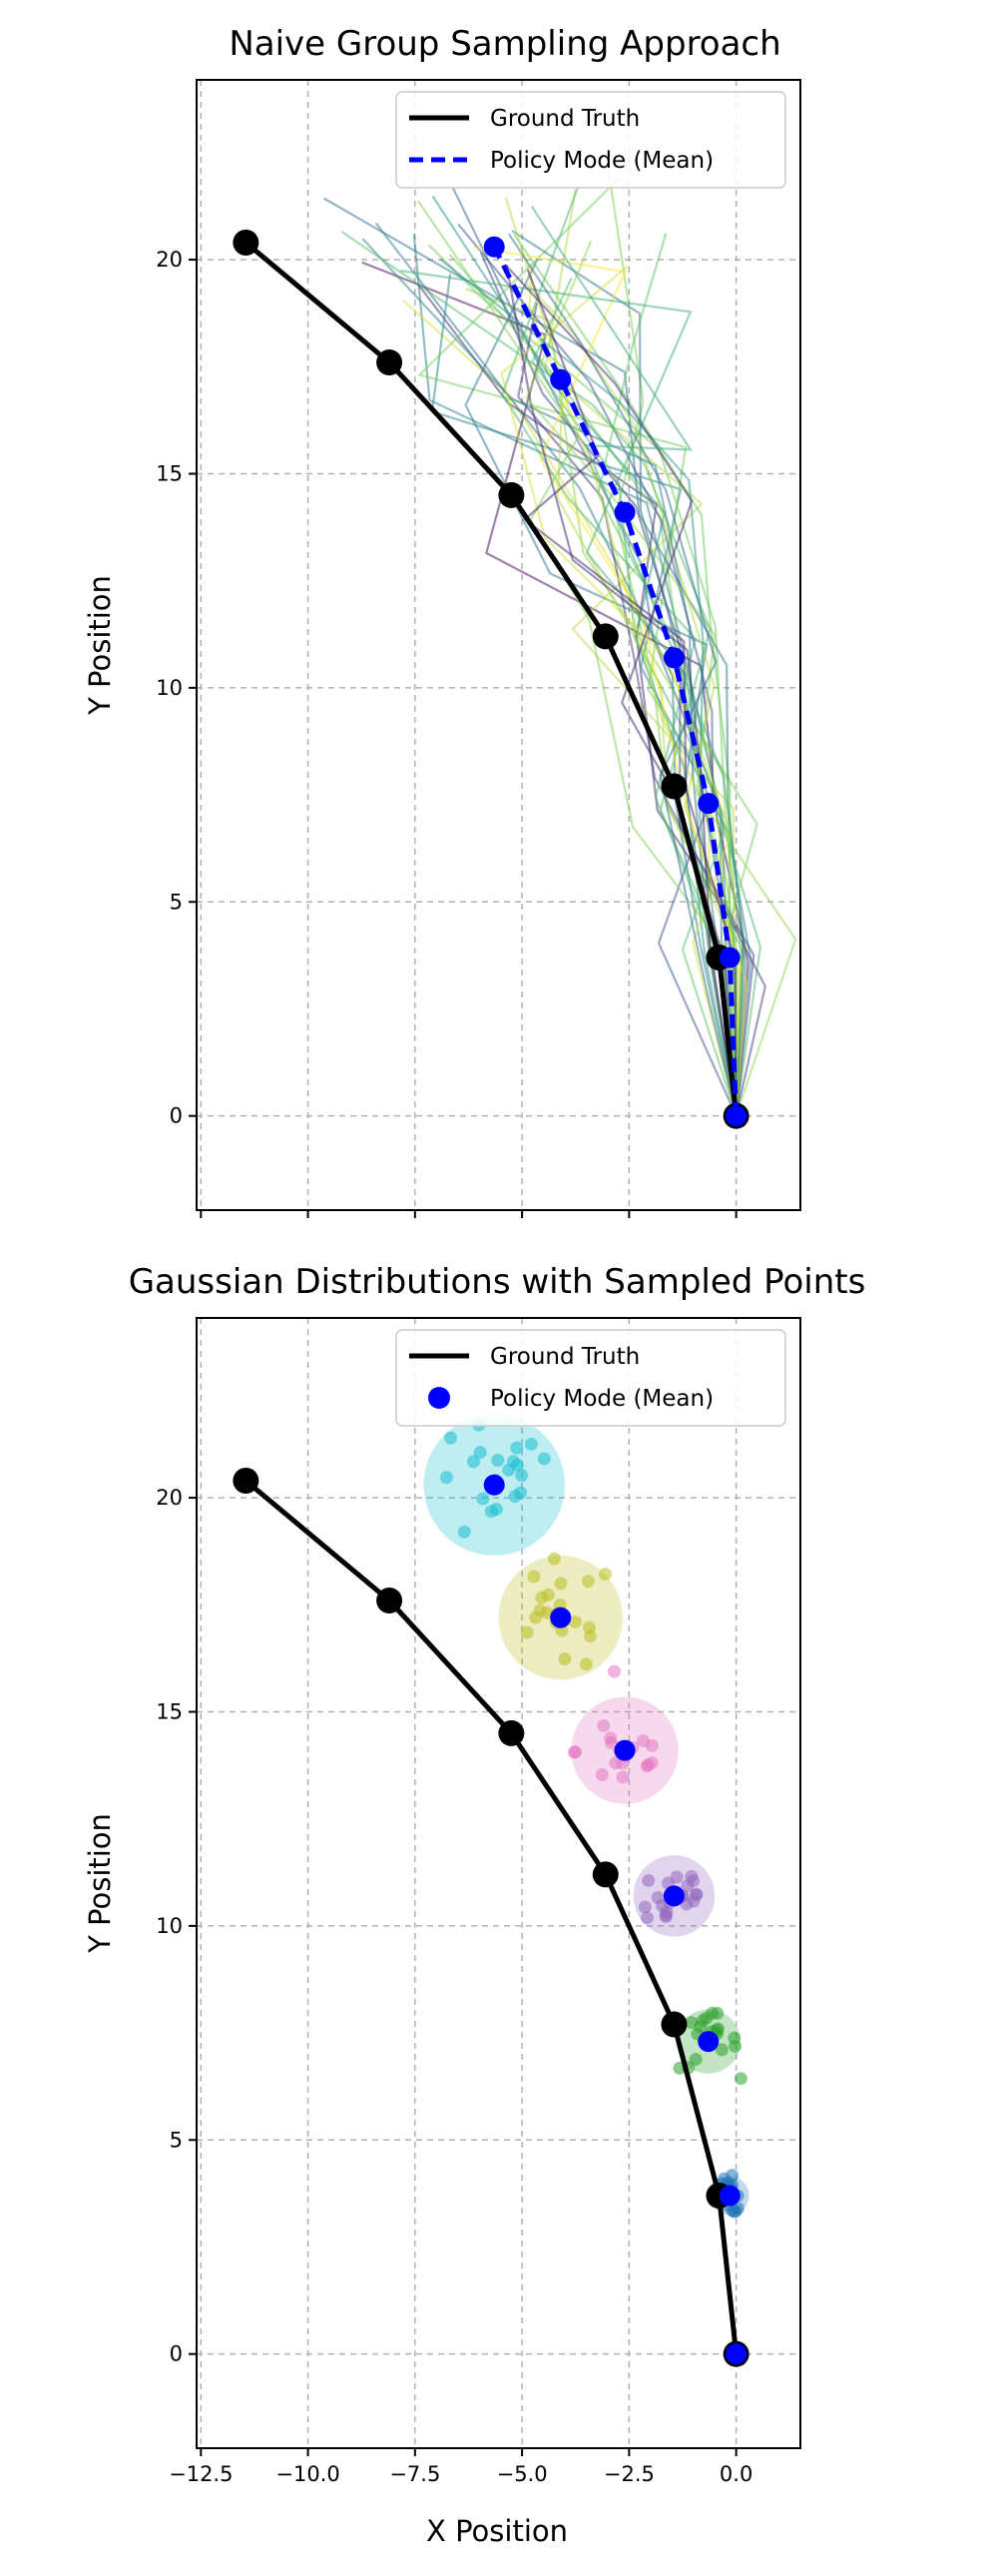 The width and height of the screenshot is (995, 2576). What do you see at coordinates (615, 681) in the screenshot?
I see `policy-mode-line` at bounding box center [615, 681].